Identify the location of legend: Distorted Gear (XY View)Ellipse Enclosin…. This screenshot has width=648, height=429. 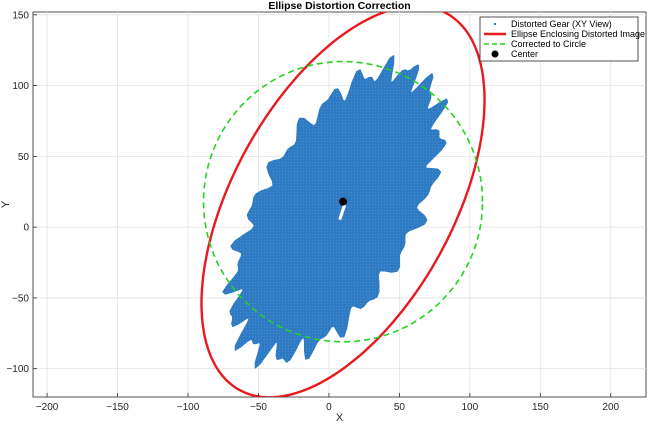
(562, 39).